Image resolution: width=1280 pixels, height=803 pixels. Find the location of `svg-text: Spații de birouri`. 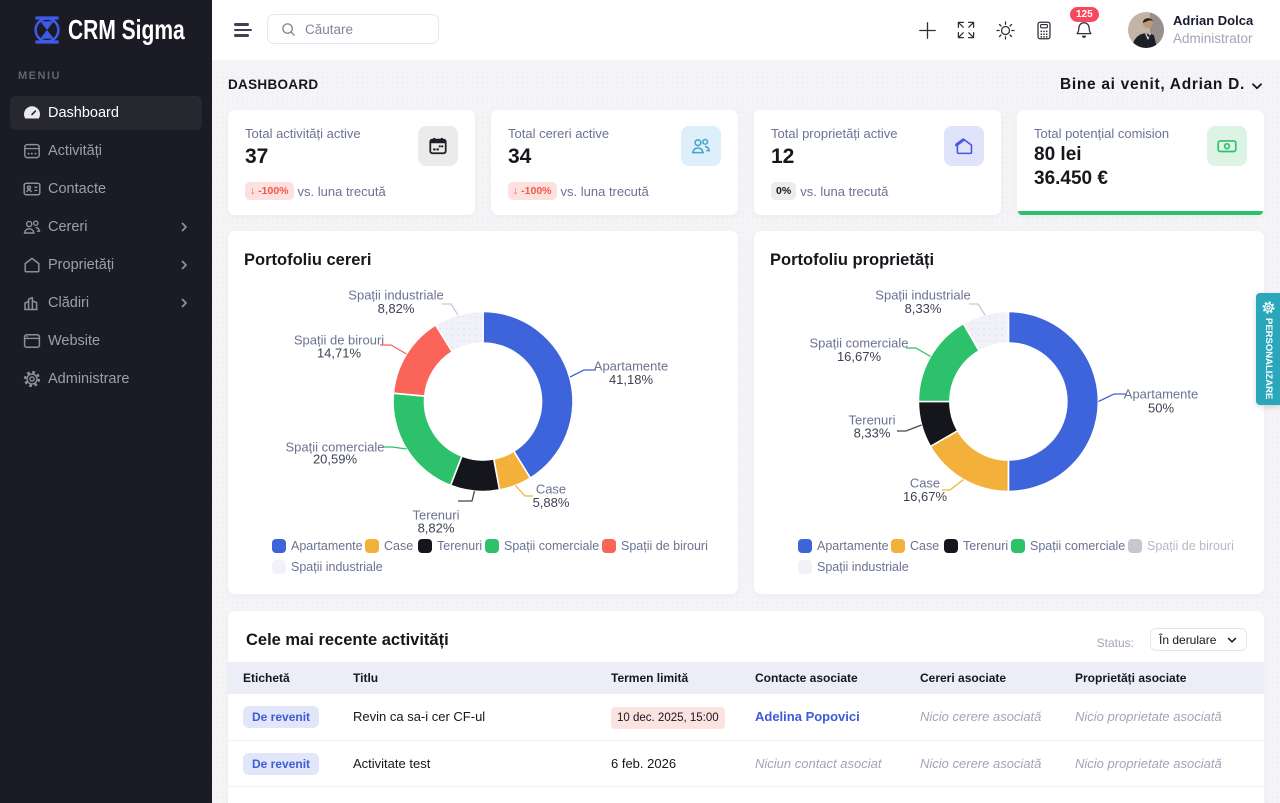

svg-text: Spații de birouri is located at coordinates (339, 340).